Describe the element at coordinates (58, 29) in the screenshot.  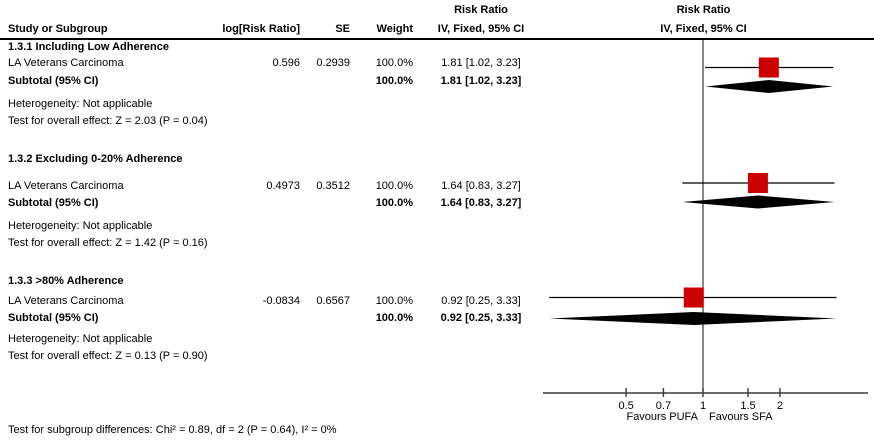
I see `column-header-study: Study or Subgroup` at that location.